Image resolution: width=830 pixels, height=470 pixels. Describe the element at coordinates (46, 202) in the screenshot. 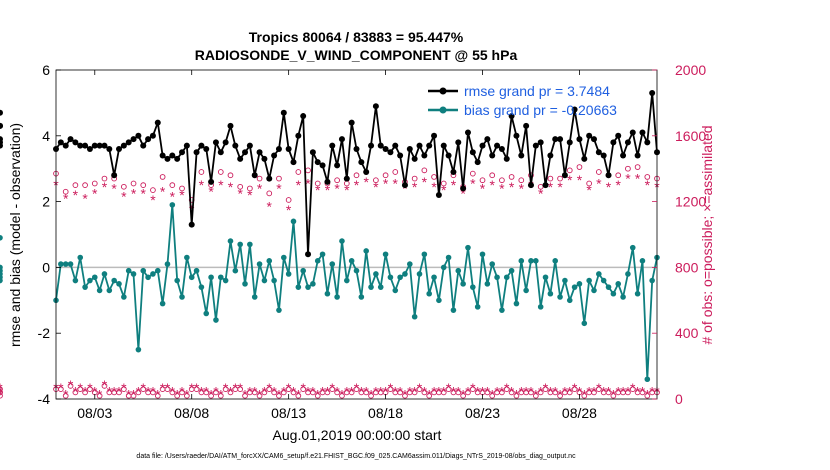

I see `left-y-tick-label: 2` at that location.